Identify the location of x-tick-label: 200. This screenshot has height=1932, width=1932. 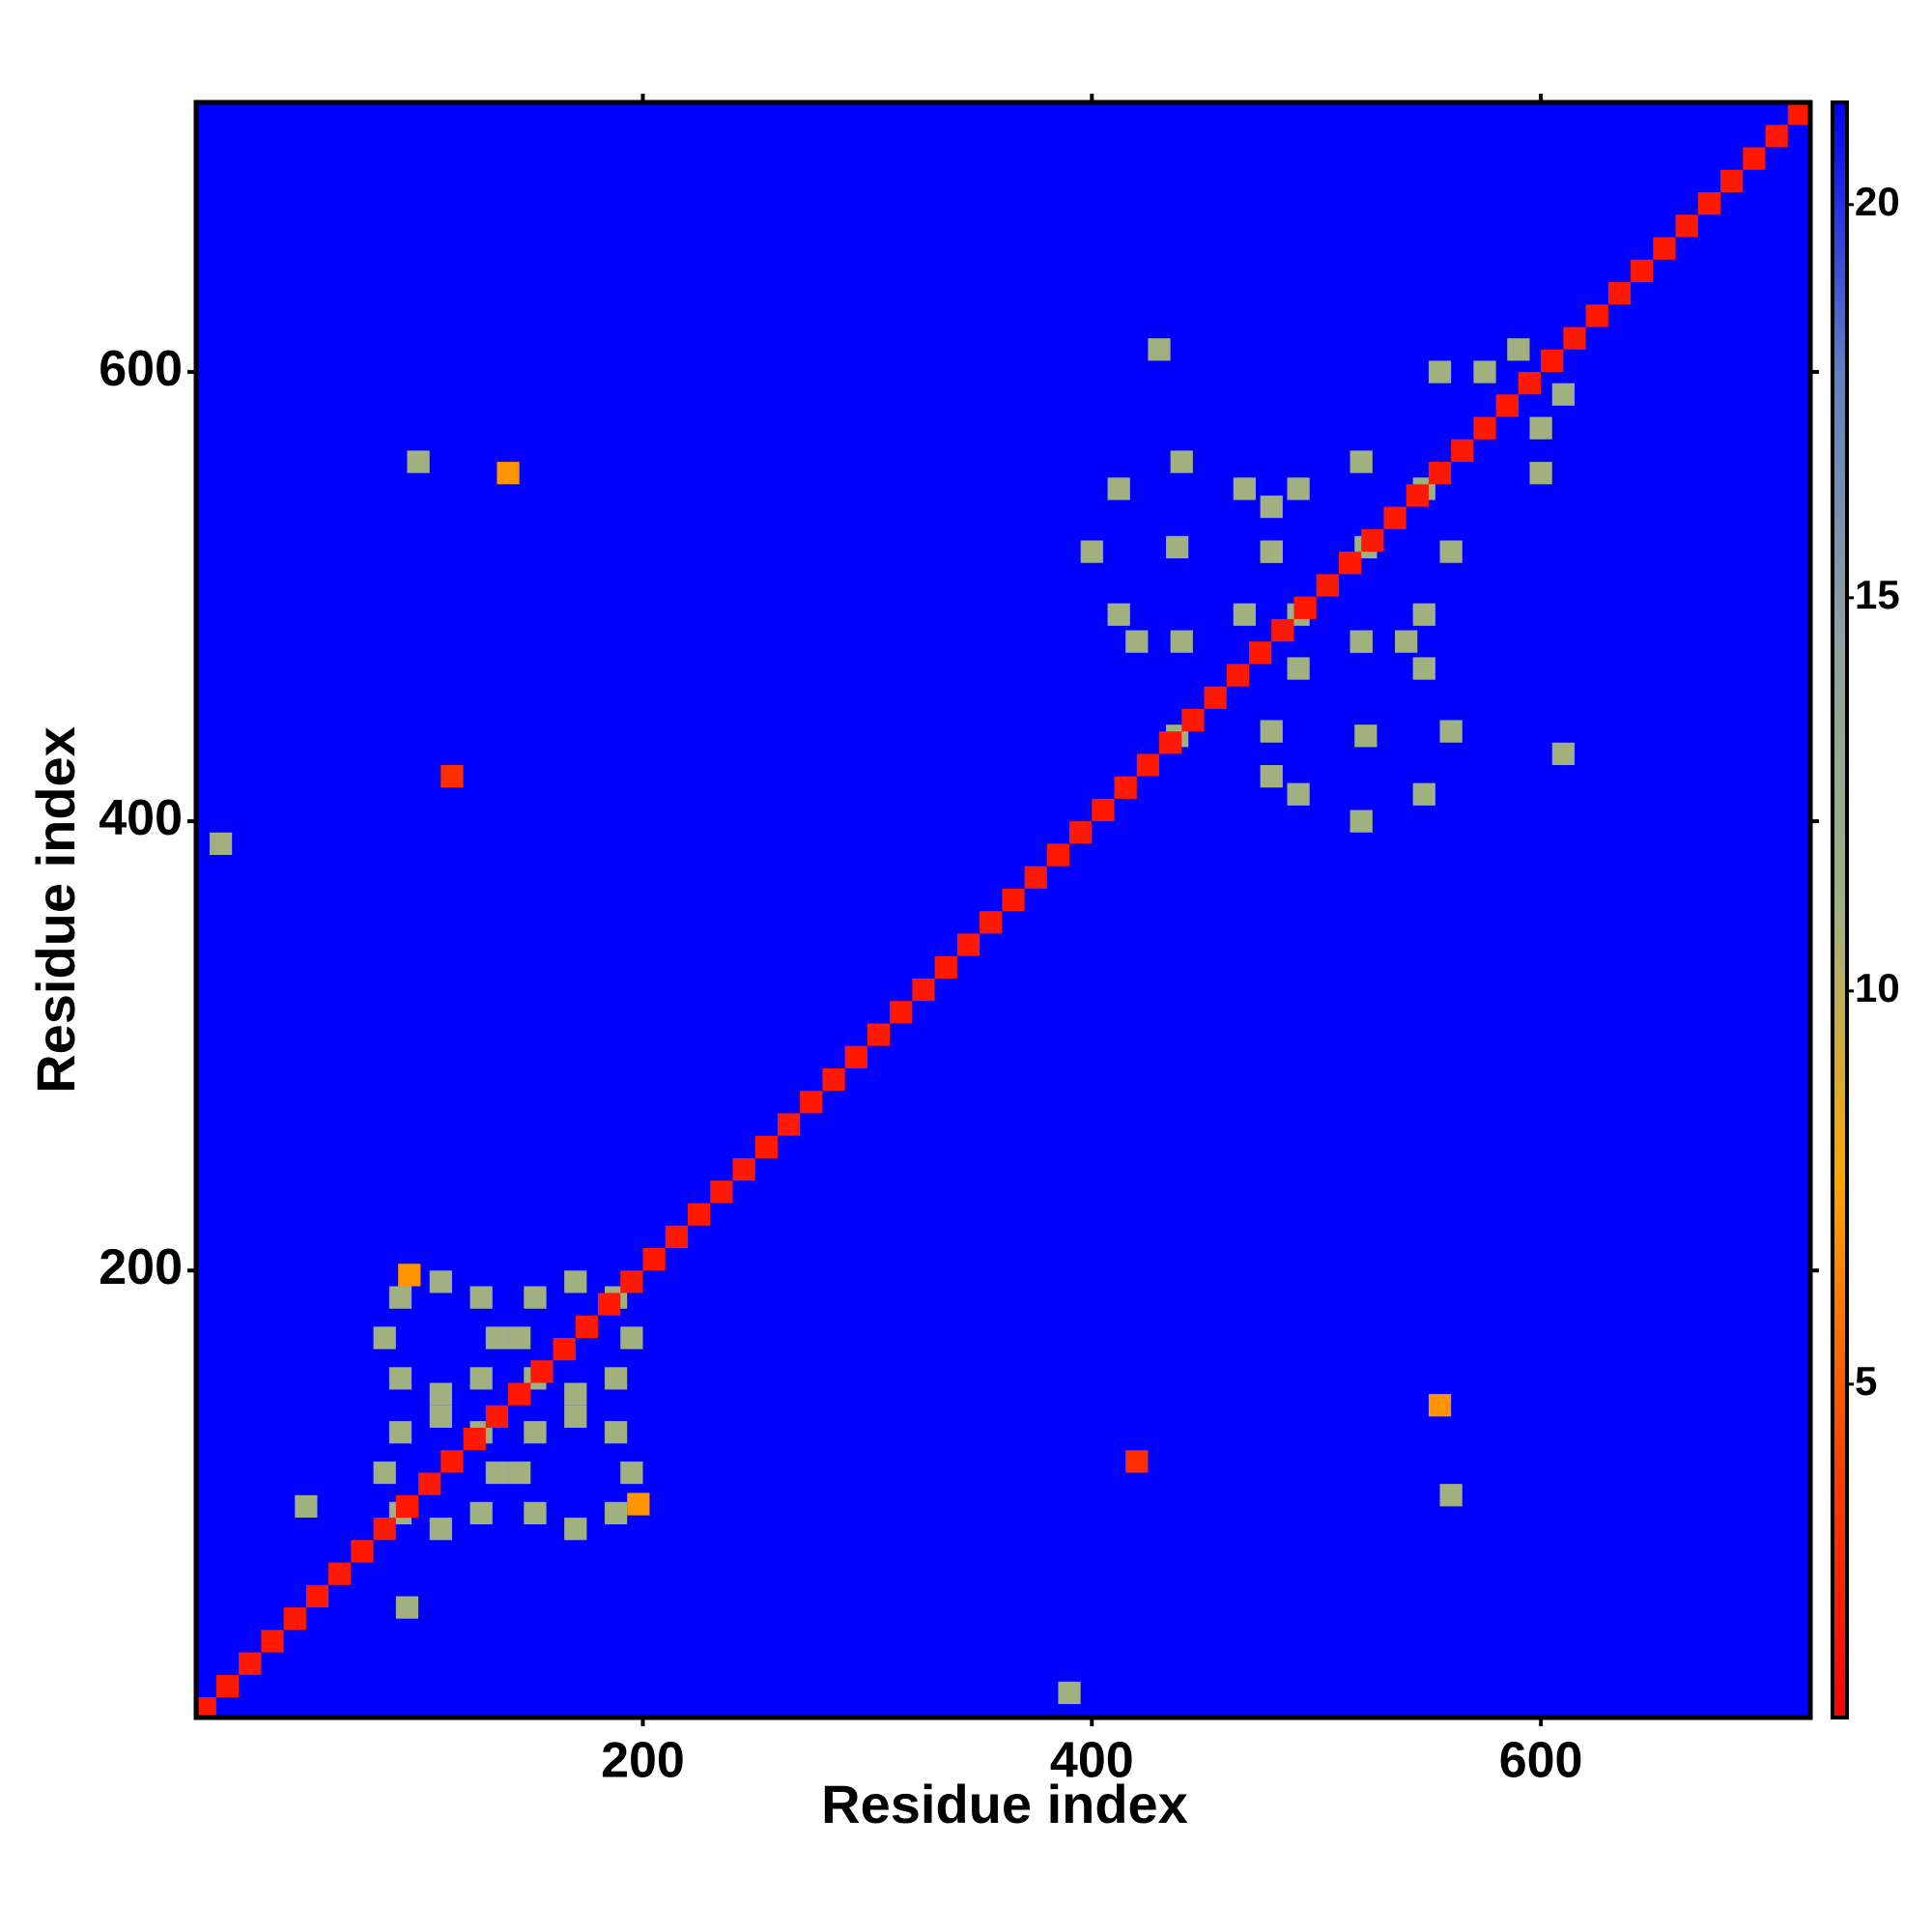
(643, 1761).